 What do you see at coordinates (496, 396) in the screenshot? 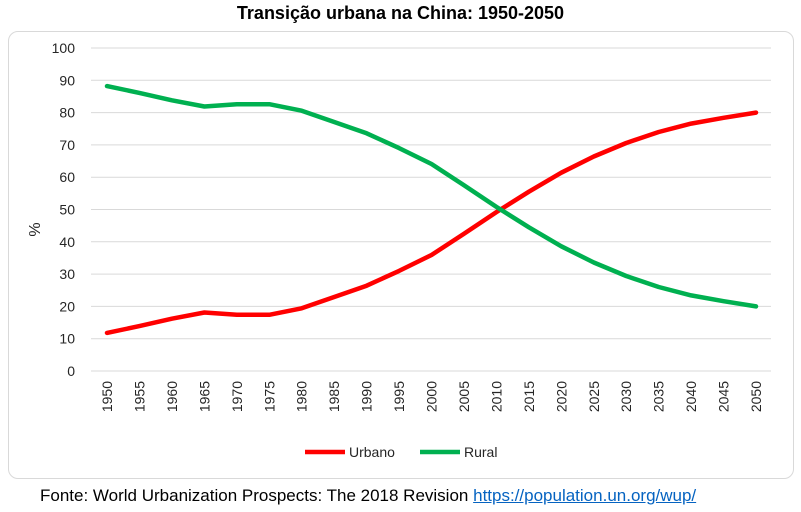
I see `x-tick-label: 2010` at bounding box center [496, 396].